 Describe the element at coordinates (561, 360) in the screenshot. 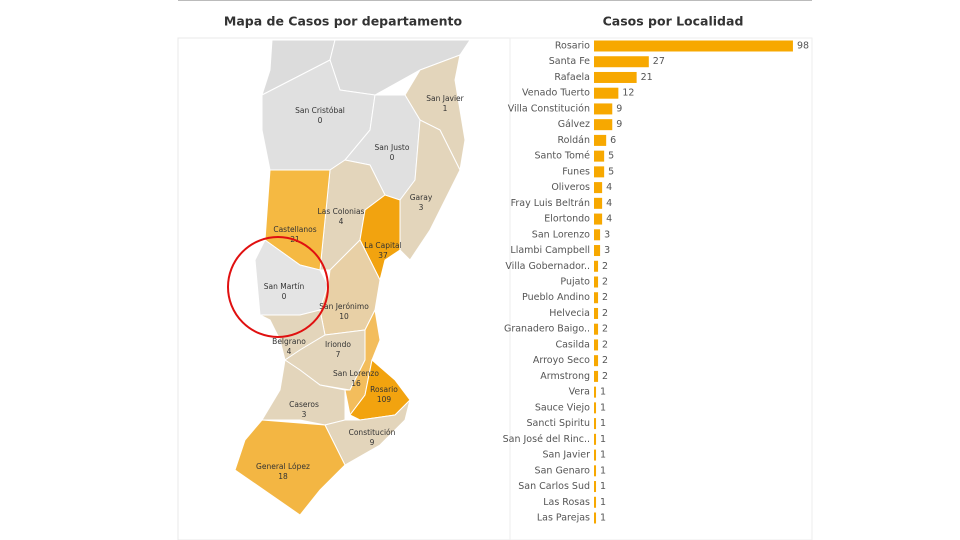

I see `category-label: Arroyo Seco` at that location.